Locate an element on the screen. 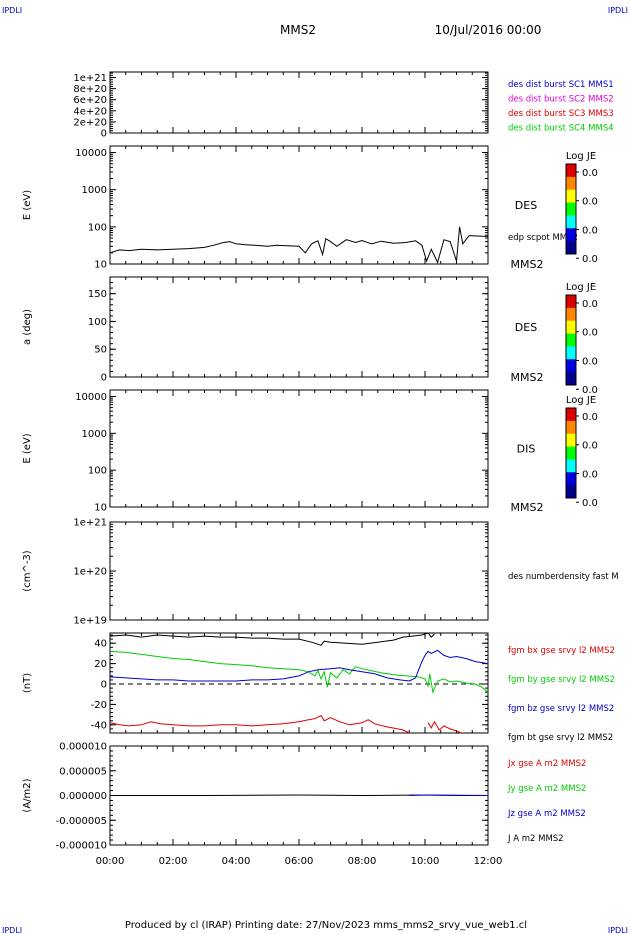 The image size is (630, 934). y-tick-label-fgm: 0 is located at coordinates (104, 685).